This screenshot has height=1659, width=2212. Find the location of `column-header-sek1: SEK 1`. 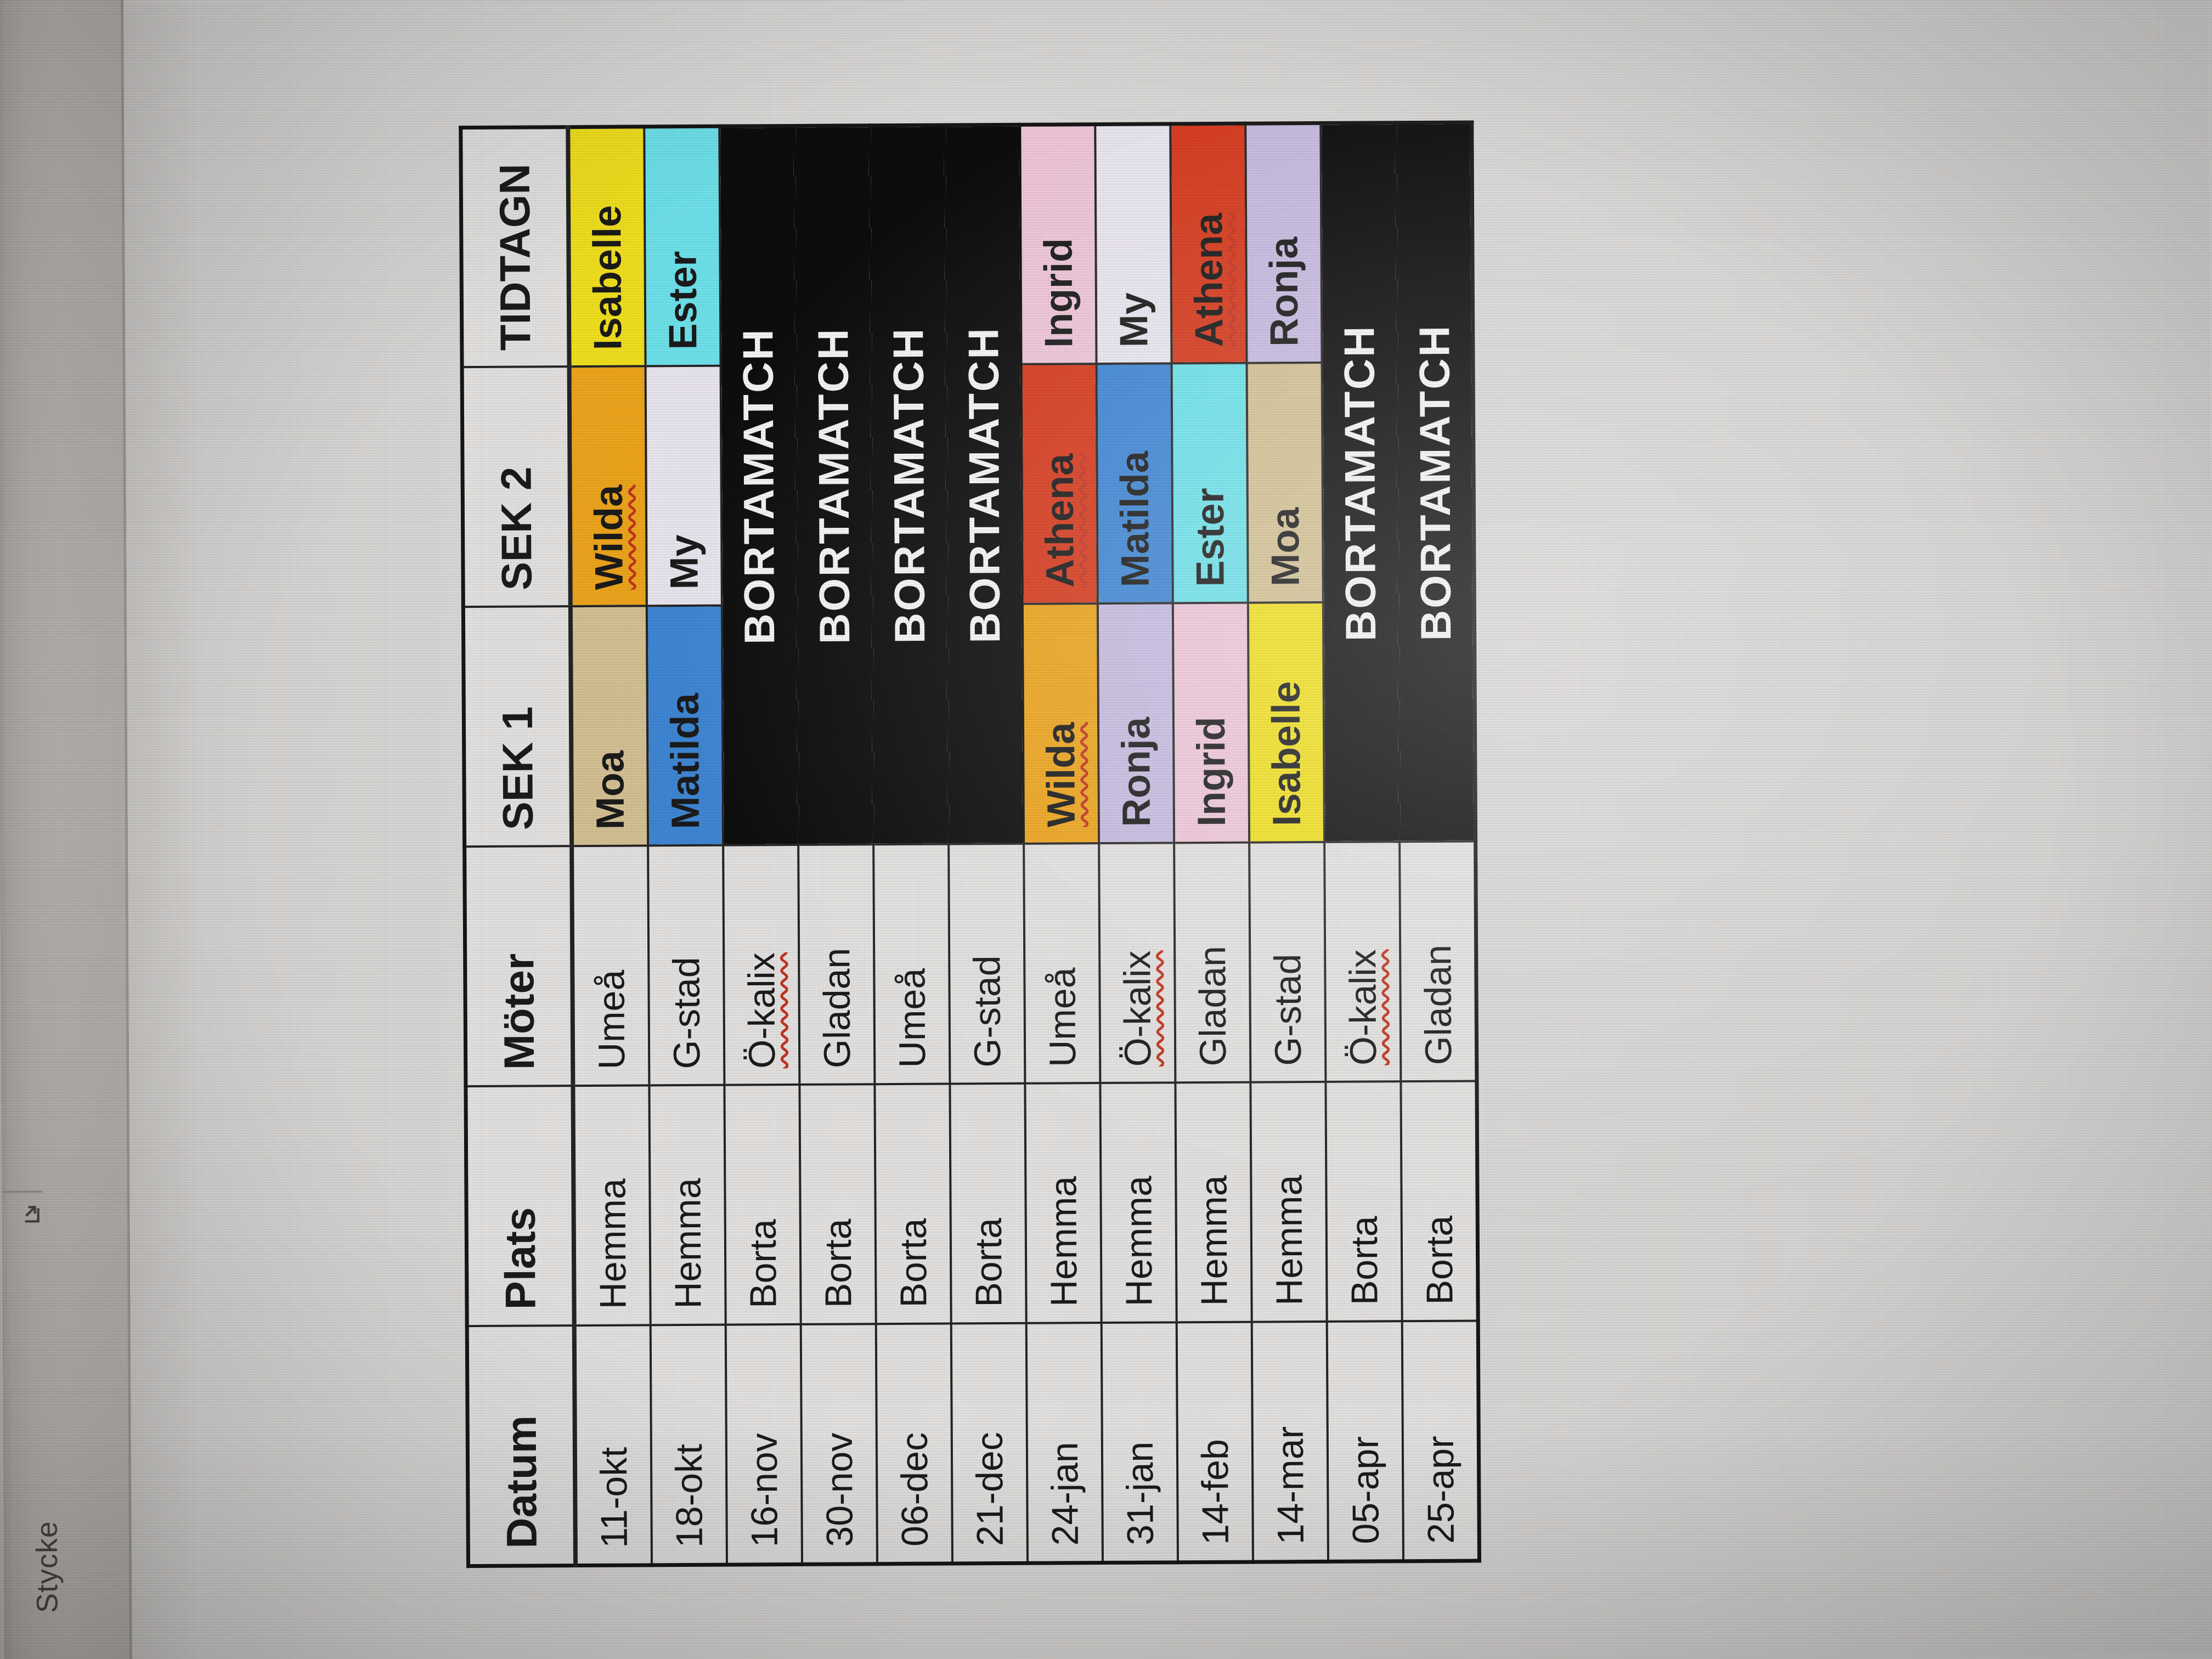

column-header-sek1: SEK 1 is located at coordinates (517, 727).